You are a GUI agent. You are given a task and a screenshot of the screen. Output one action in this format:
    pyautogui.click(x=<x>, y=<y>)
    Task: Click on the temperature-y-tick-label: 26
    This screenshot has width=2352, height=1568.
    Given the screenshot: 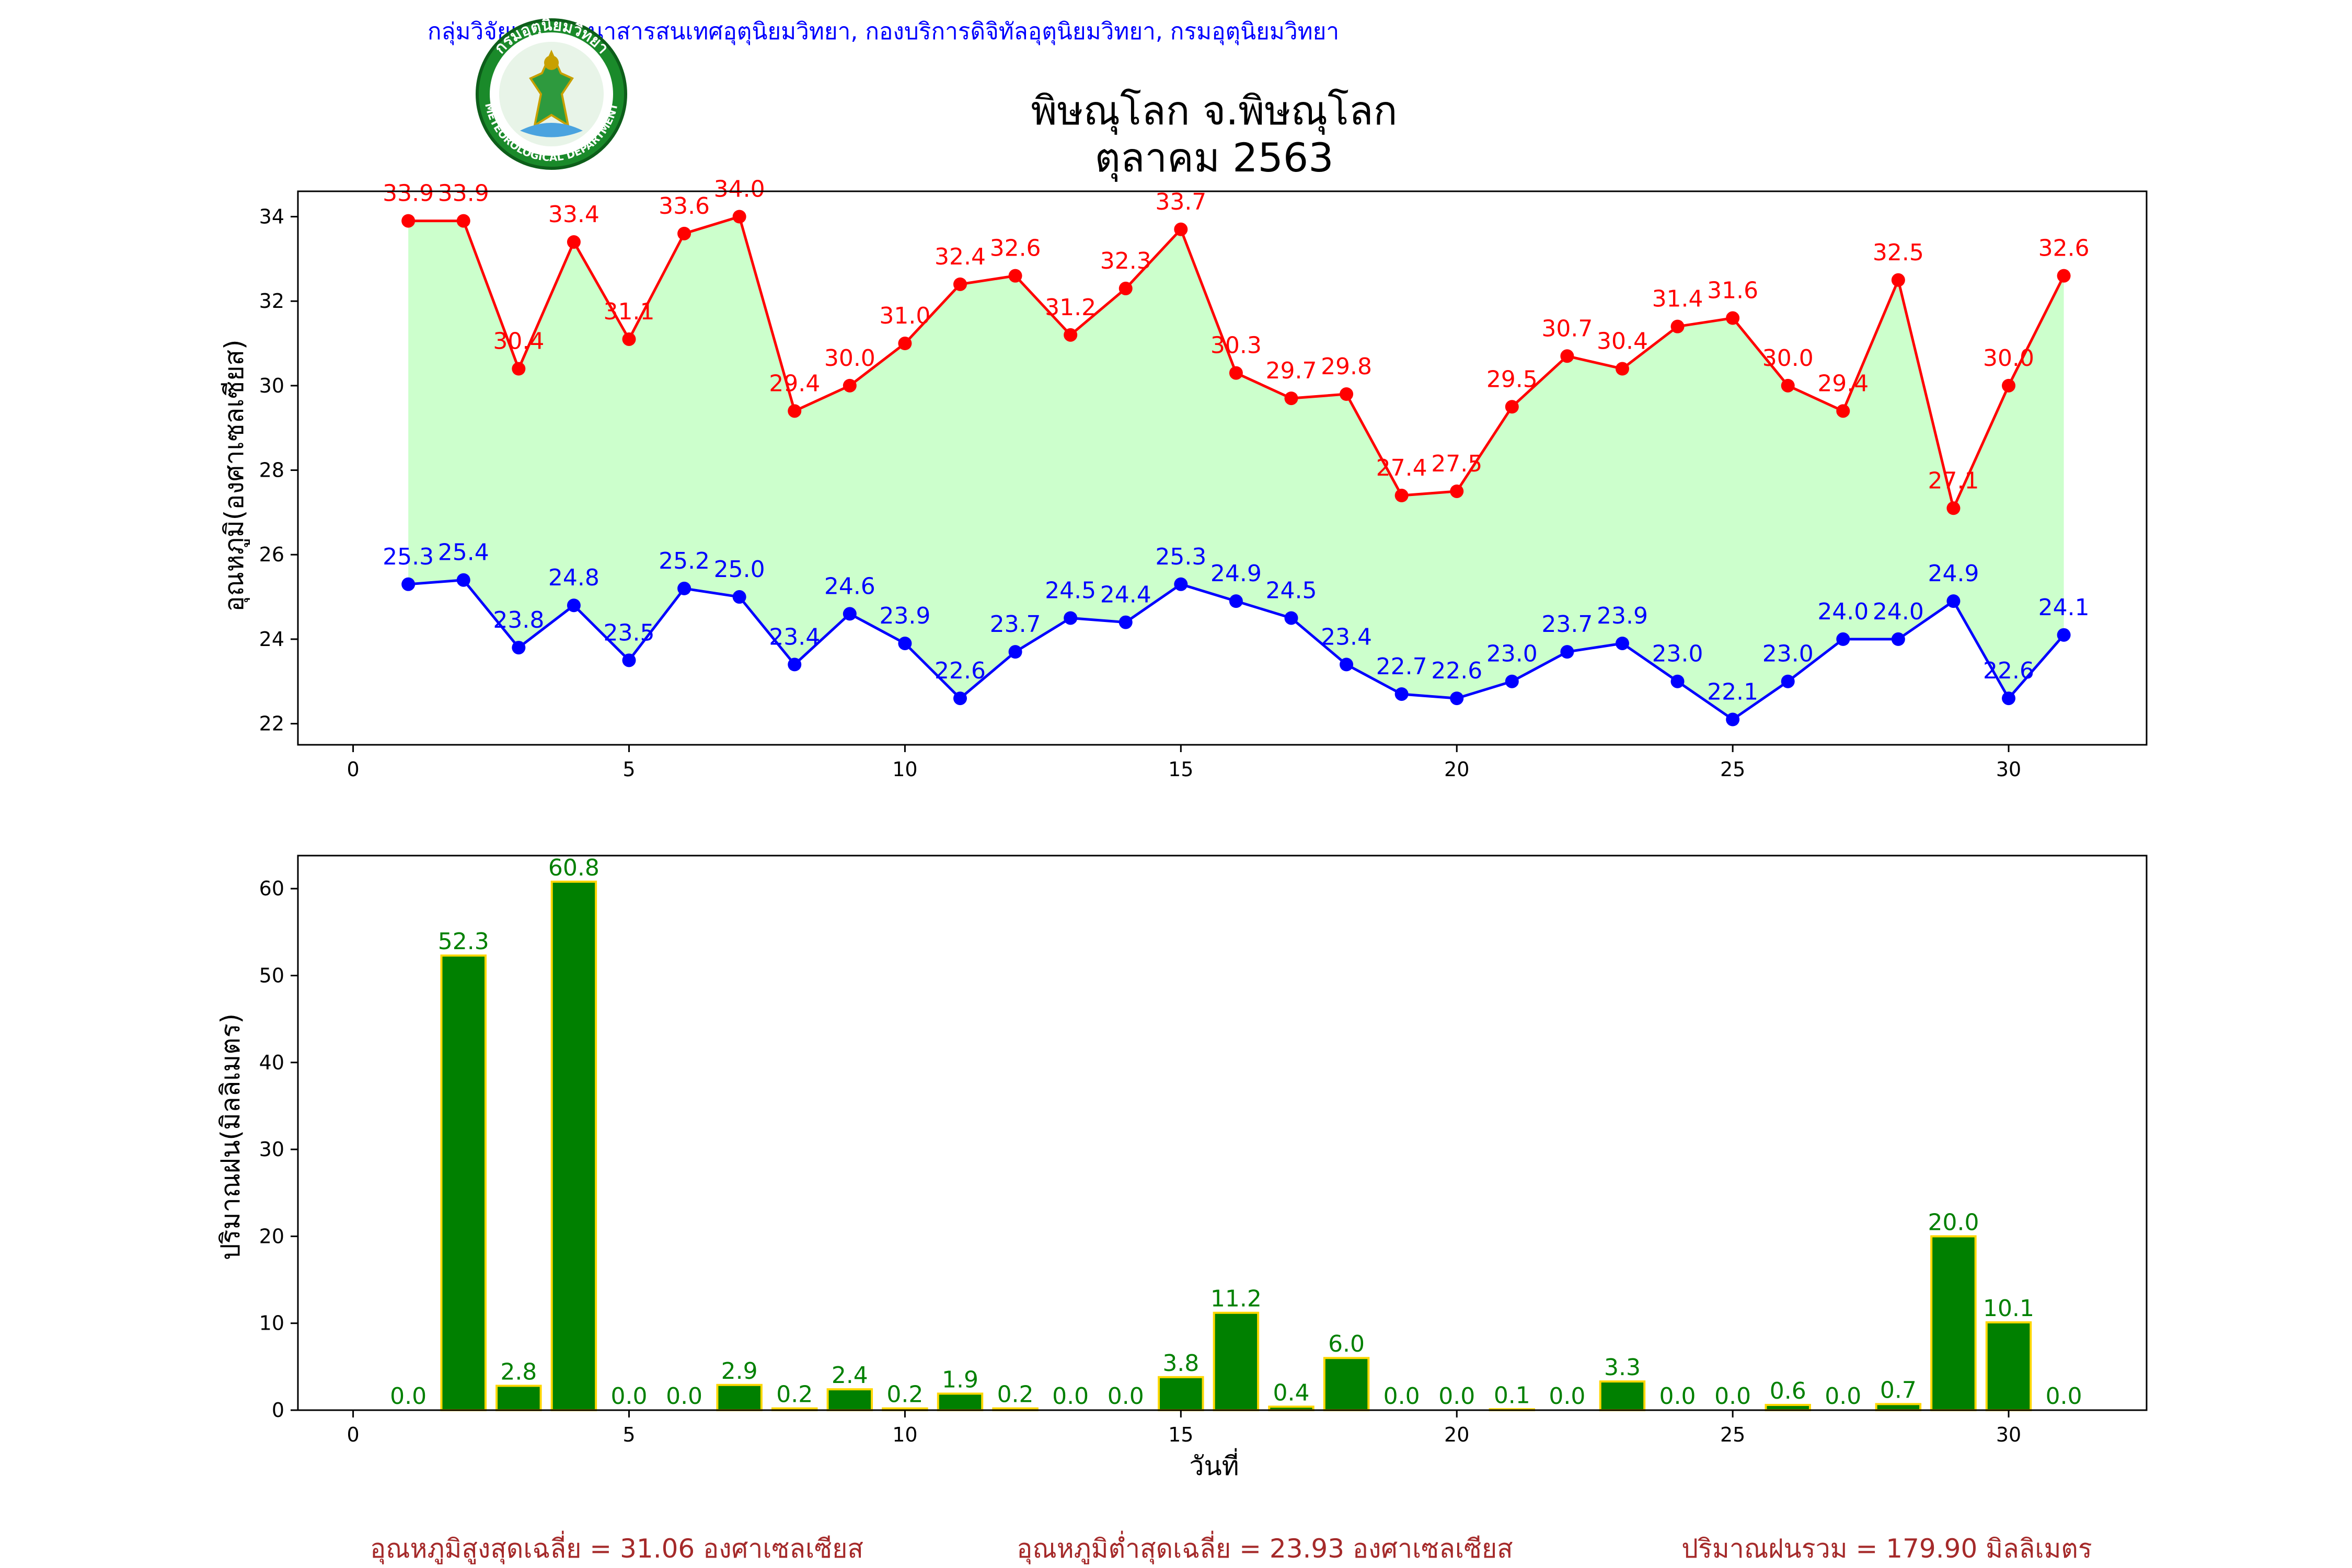 What is the action you would take?
    pyautogui.click(x=271, y=554)
    